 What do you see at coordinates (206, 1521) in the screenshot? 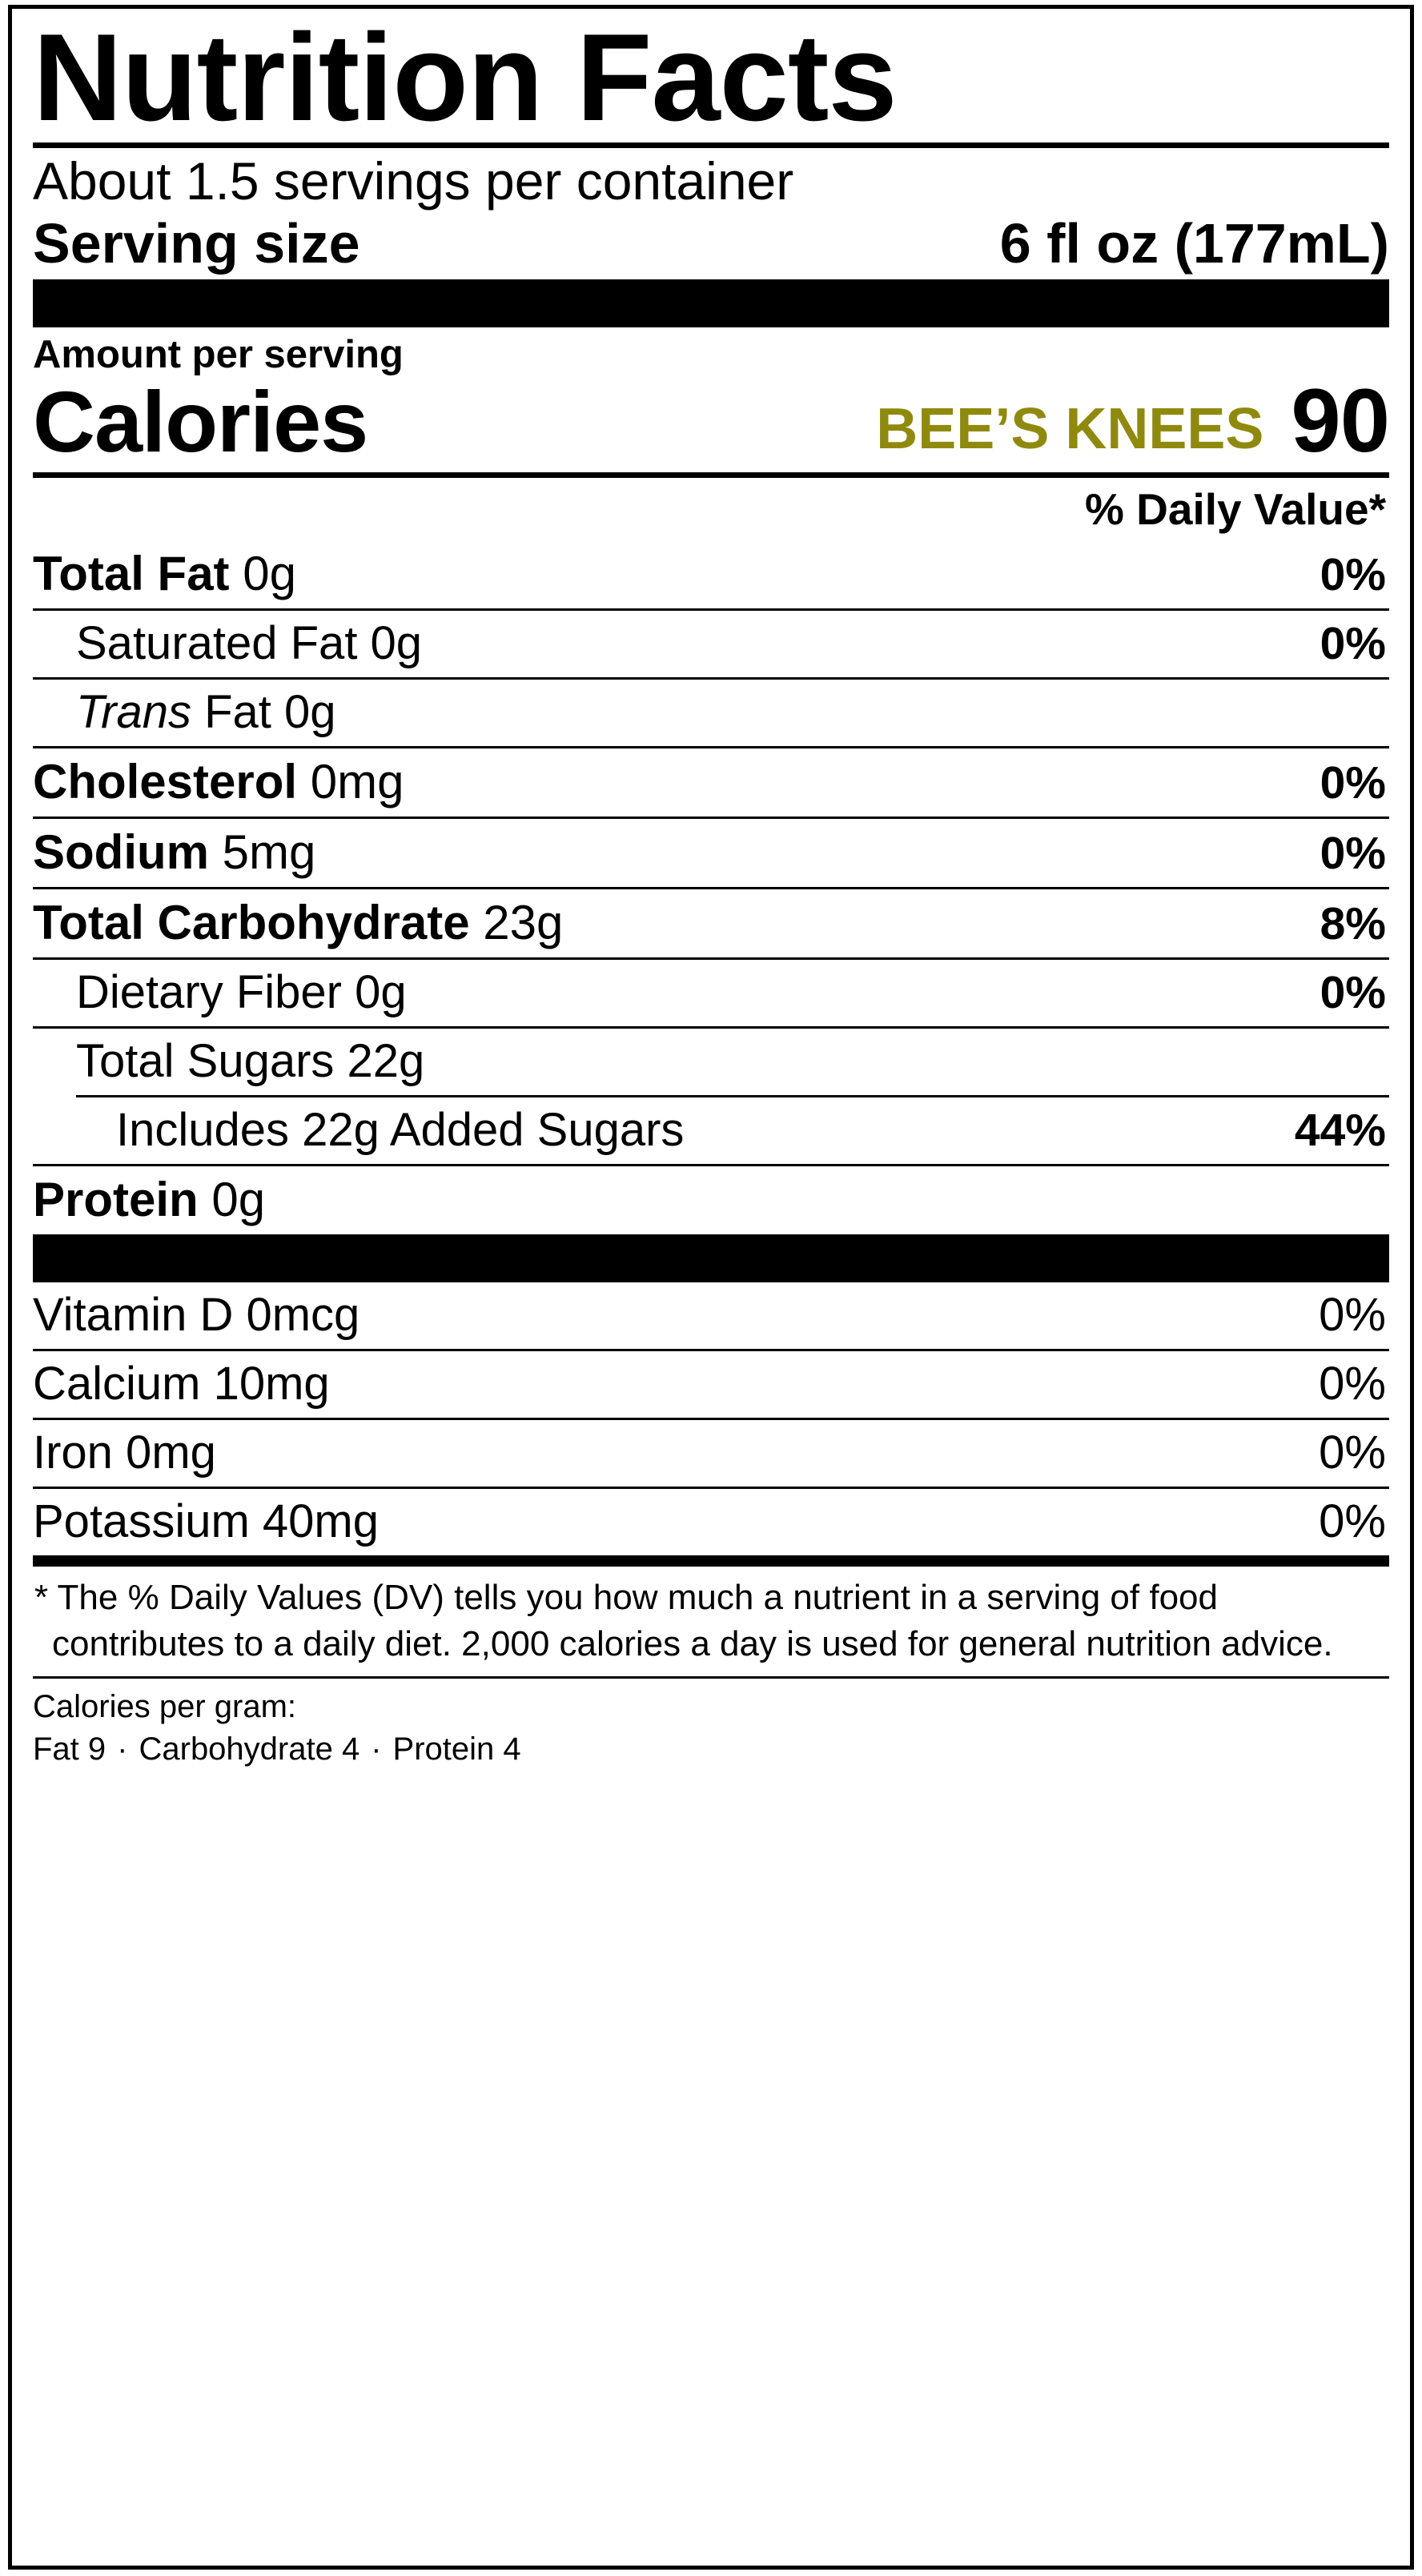
I see `vitamin-name: Potassium 40mg` at bounding box center [206, 1521].